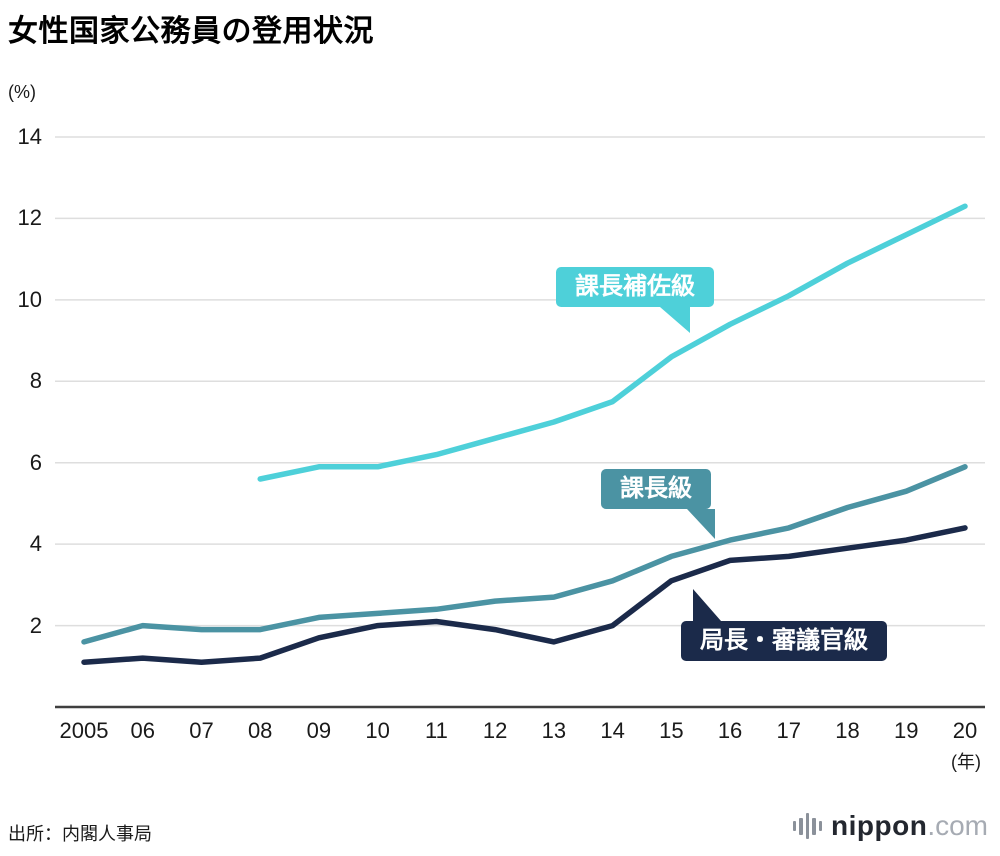 Image resolution: width=1000 pixels, height=856 pixels. I want to click on x-axis-tick-label: 08, so click(260, 730).